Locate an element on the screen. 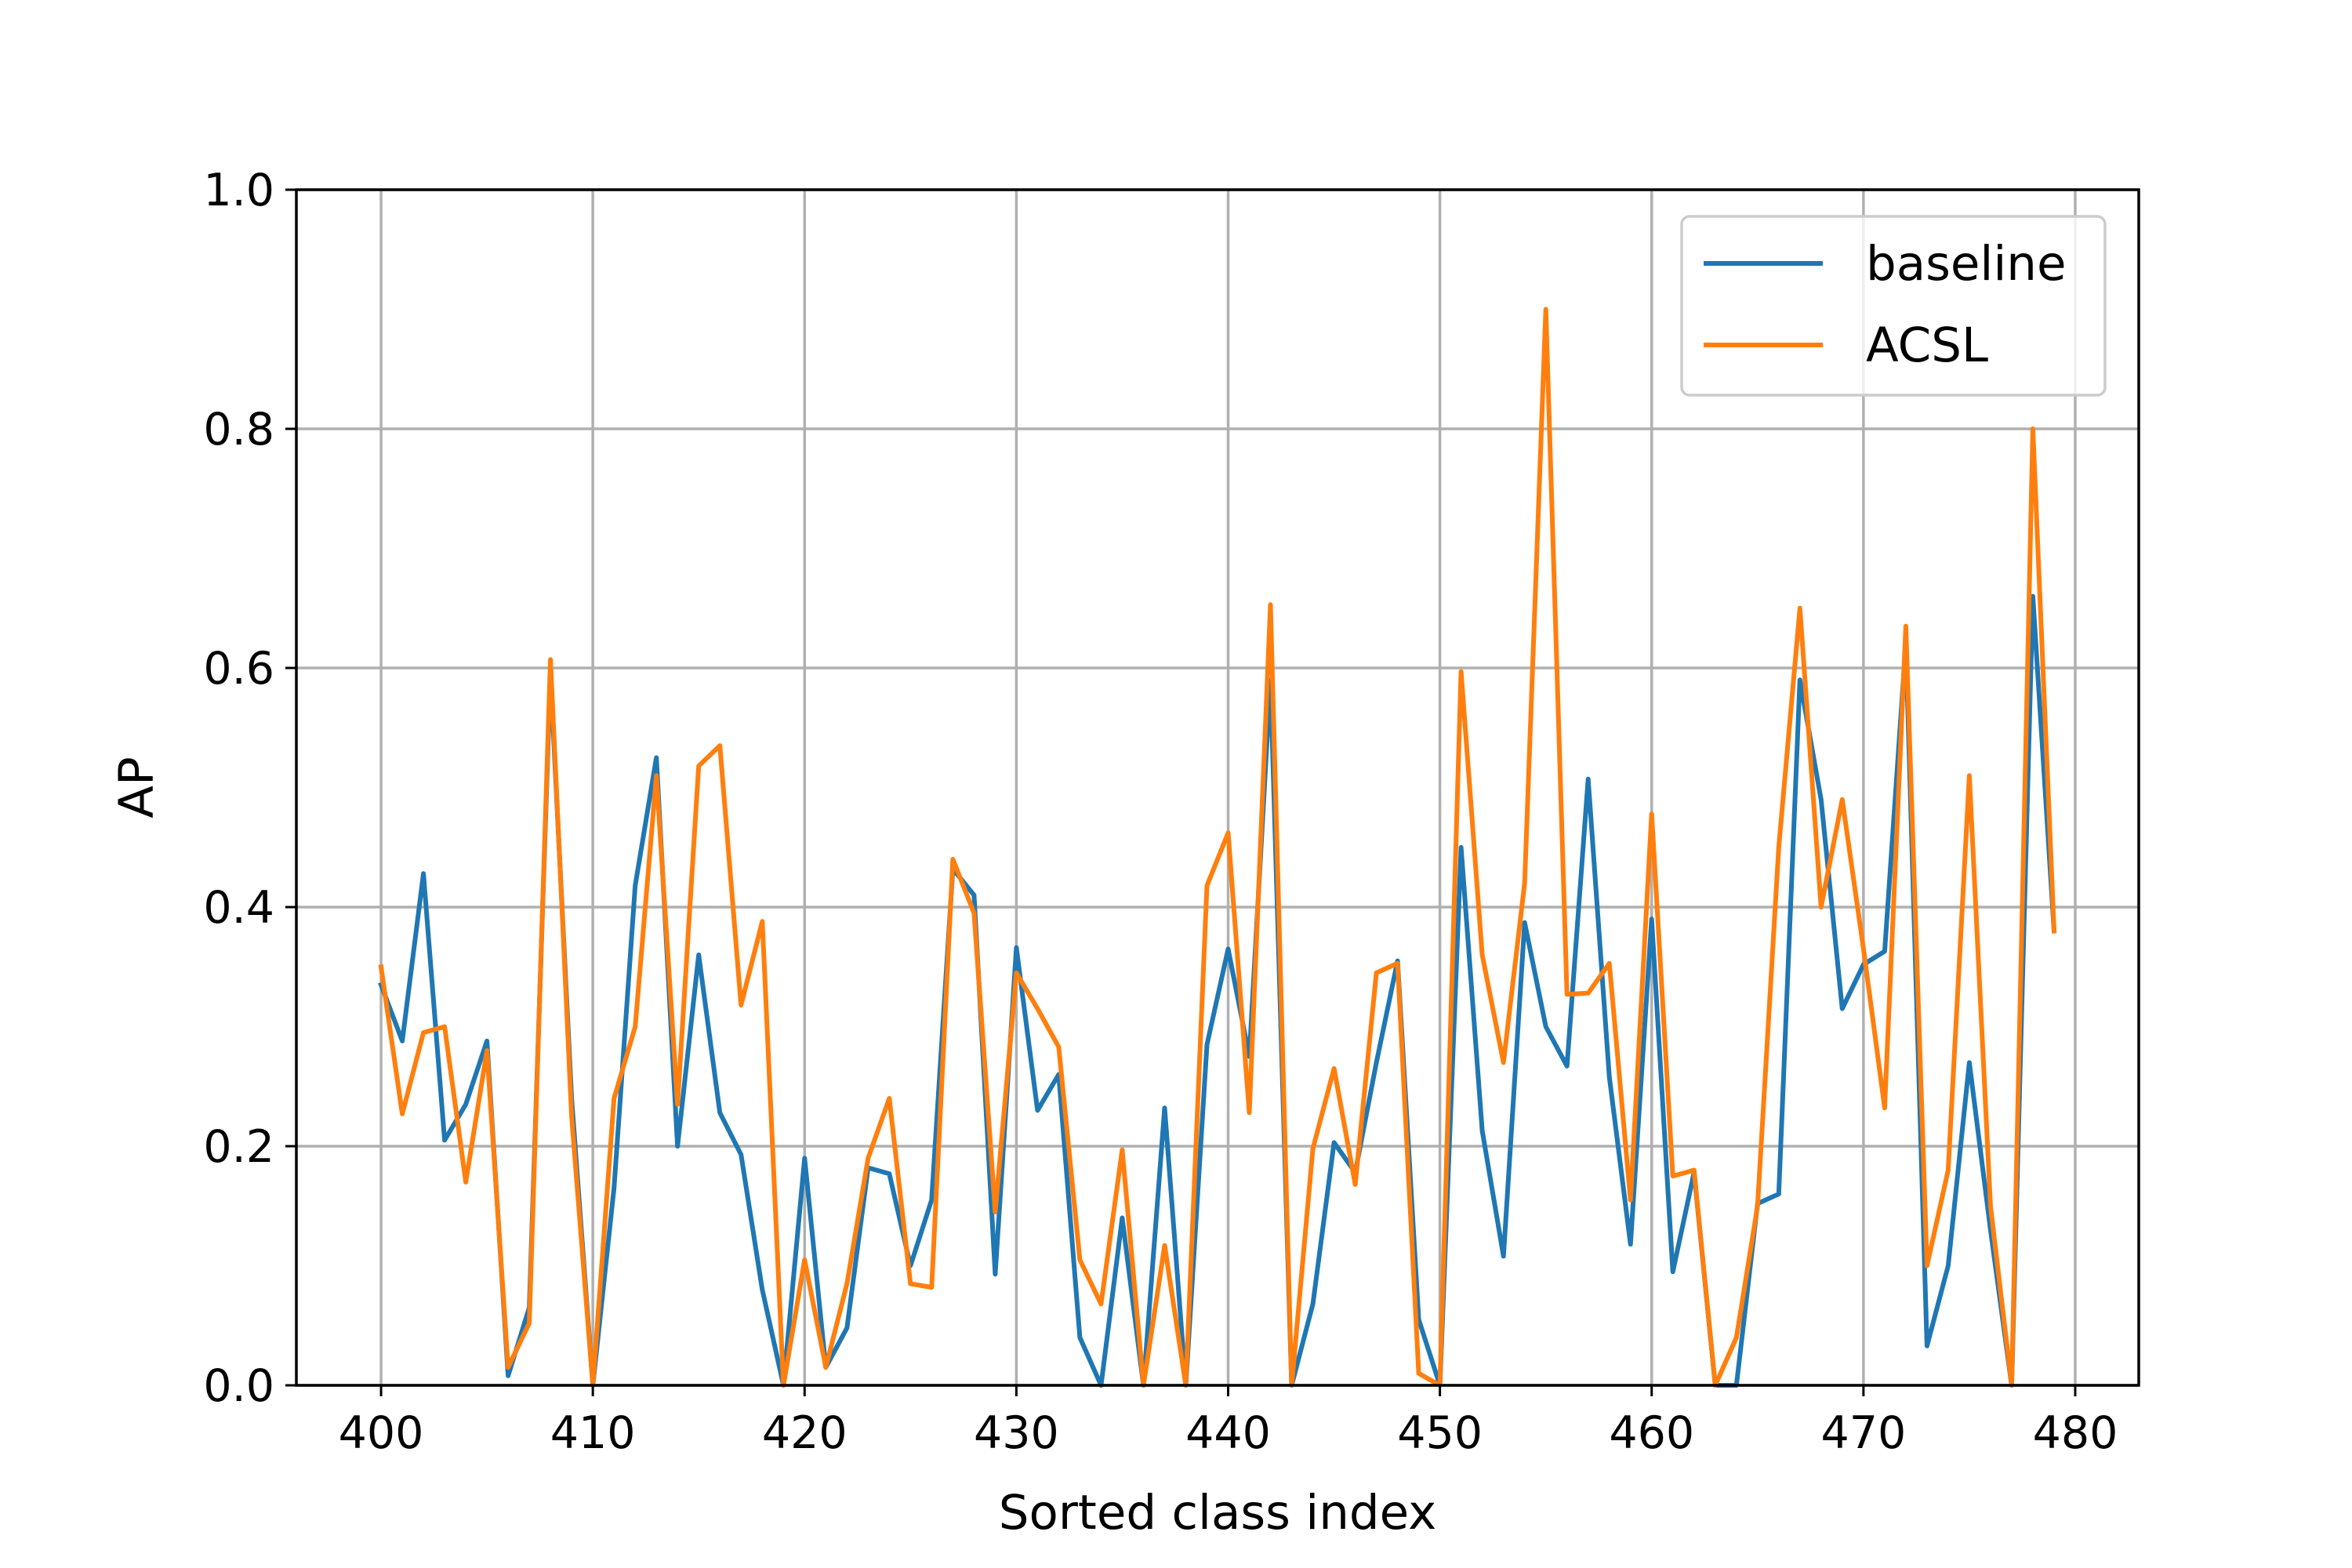 This screenshot has width=2352, height=1568. x-tick-label: 420 is located at coordinates (805, 1433).